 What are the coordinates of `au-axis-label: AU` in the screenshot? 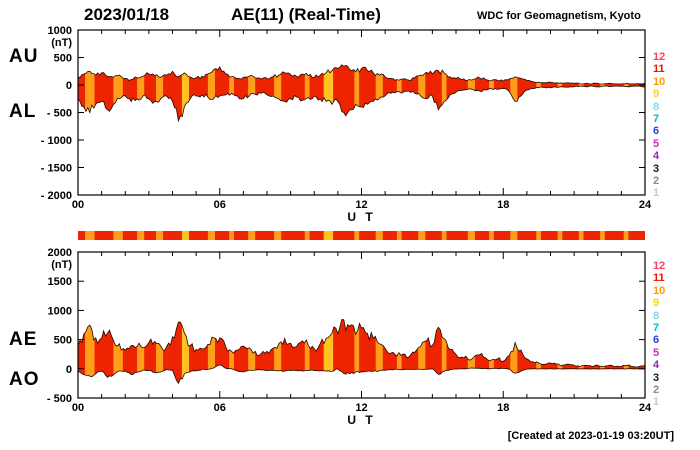 It's located at (24, 56).